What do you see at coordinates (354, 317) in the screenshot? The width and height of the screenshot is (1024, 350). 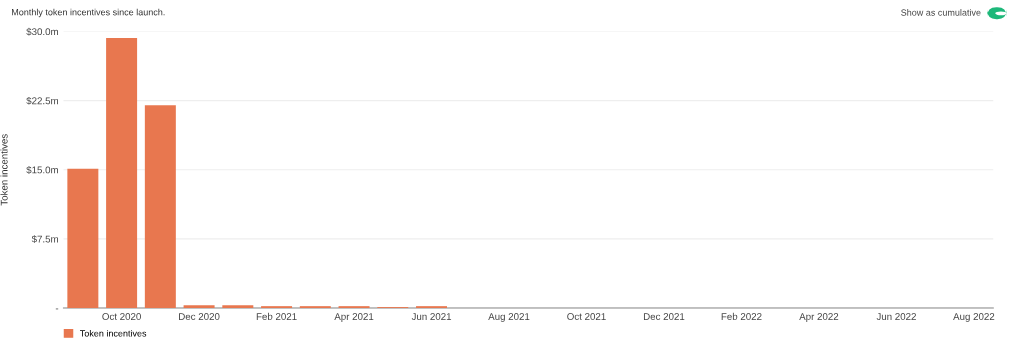 I see `x-tick-label: Apr 2021` at bounding box center [354, 317].